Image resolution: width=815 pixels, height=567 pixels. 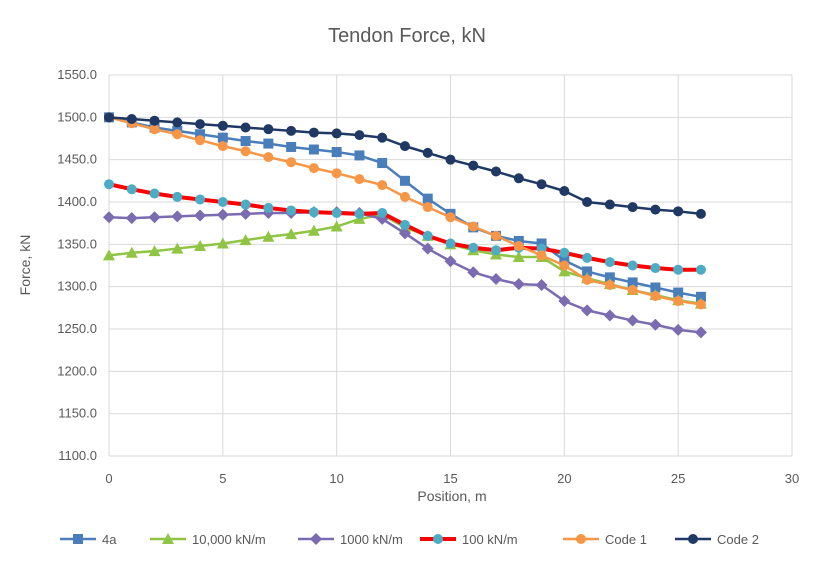 What do you see at coordinates (77, 116) in the screenshot?
I see `y-tick-label: 1500.0` at bounding box center [77, 116].